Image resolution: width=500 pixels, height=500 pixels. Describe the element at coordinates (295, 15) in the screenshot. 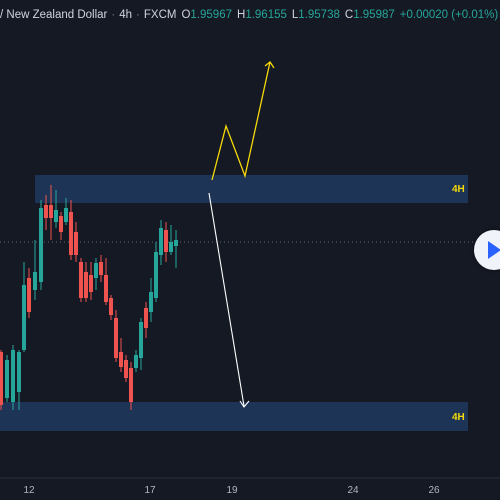

I see `low-label: L` at that location.